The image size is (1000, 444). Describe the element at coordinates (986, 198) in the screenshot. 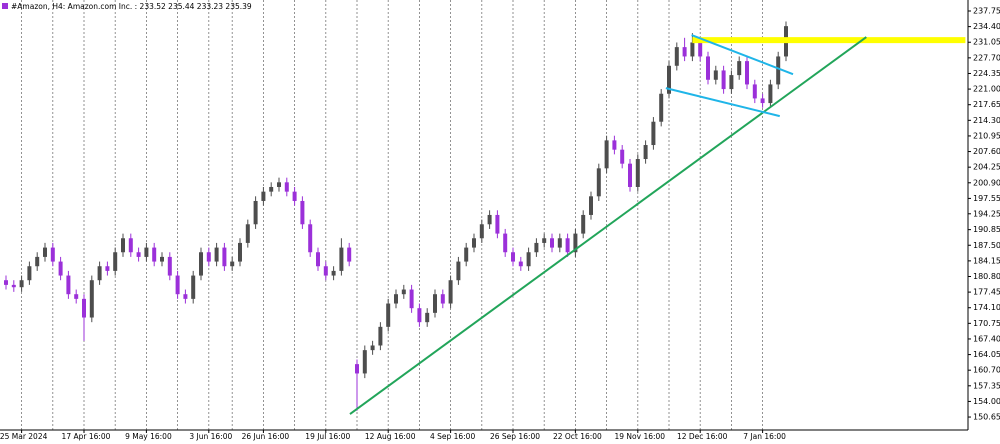

I see `y-tick-label: 197.55` at that location.